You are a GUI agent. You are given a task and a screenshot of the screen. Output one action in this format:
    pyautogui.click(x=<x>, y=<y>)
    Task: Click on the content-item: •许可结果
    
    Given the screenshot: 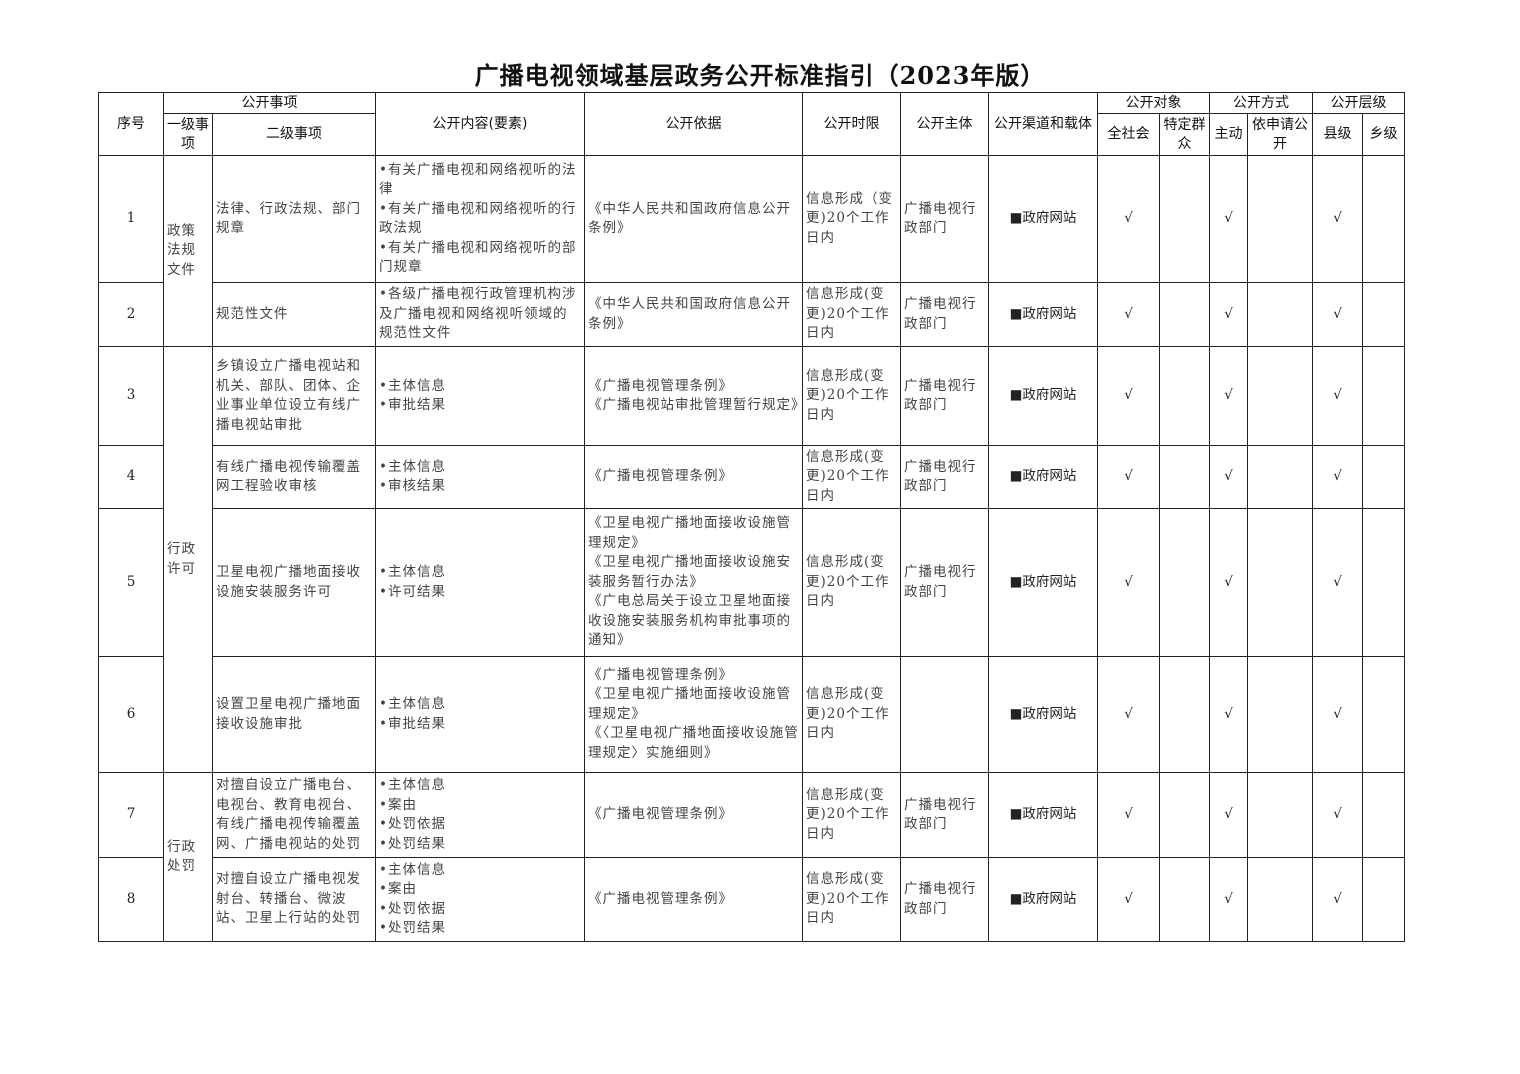 What is the action you would take?
    pyautogui.click(x=412, y=591)
    